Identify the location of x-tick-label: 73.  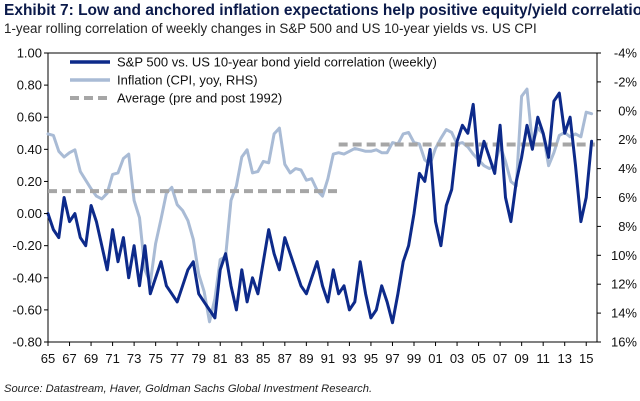
(134, 358).